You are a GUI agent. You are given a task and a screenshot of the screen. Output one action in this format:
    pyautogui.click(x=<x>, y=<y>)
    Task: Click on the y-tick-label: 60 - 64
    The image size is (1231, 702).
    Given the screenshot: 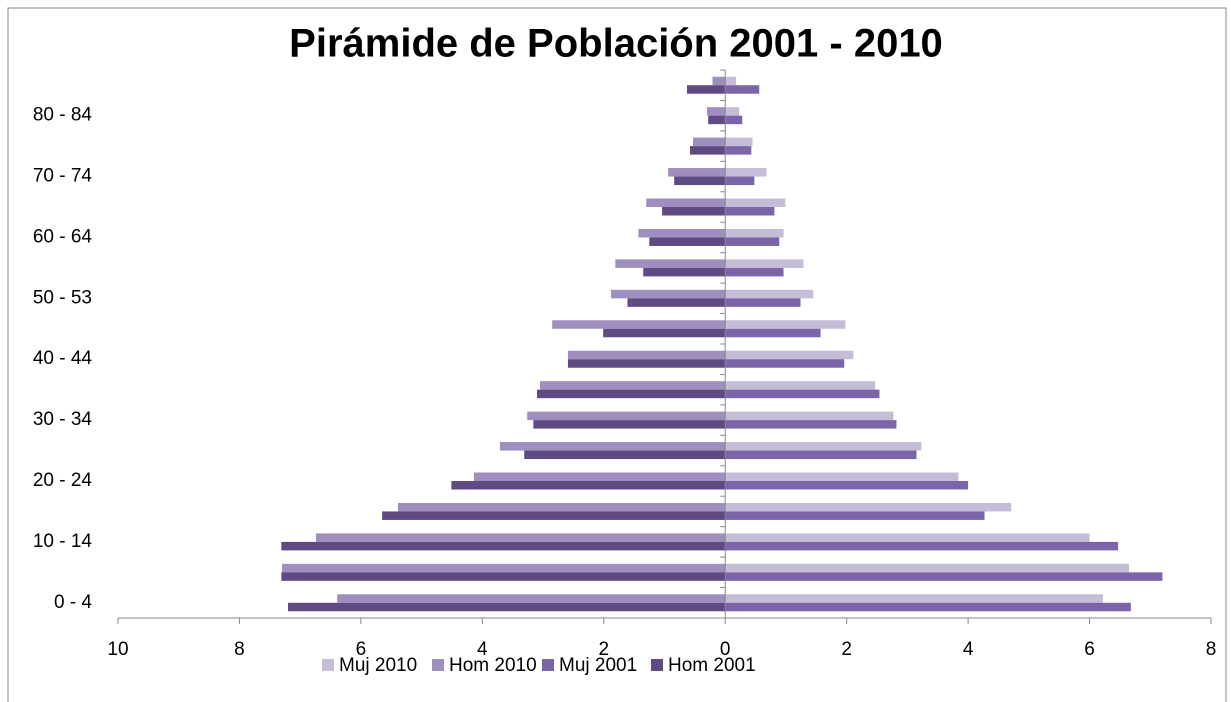 What is the action you would take?
    pyautogui.click(x=63, y=236)
    